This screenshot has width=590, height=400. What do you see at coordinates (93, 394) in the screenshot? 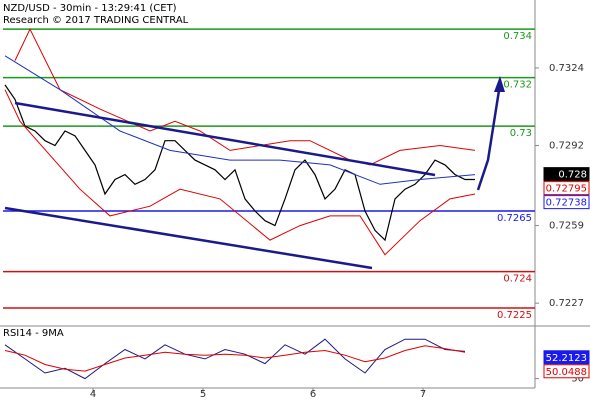
I see `x-tick-label: 4` at bounding box center [93, 394].